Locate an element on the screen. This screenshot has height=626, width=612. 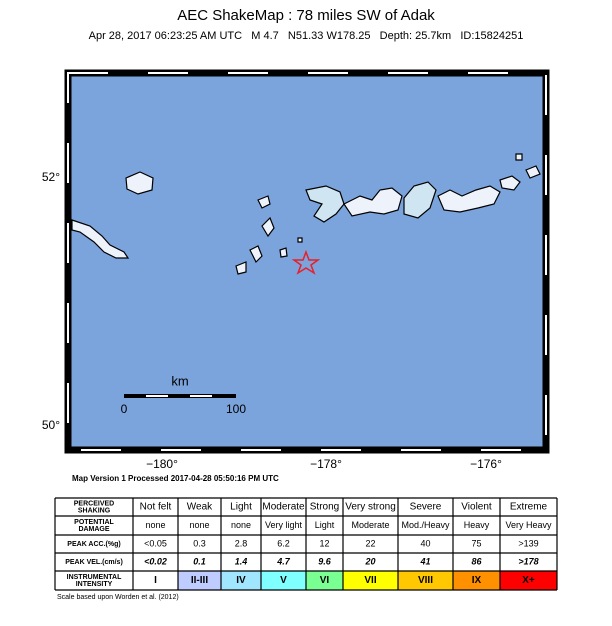
table-cell: Severe is located at coordinates (426, 507).